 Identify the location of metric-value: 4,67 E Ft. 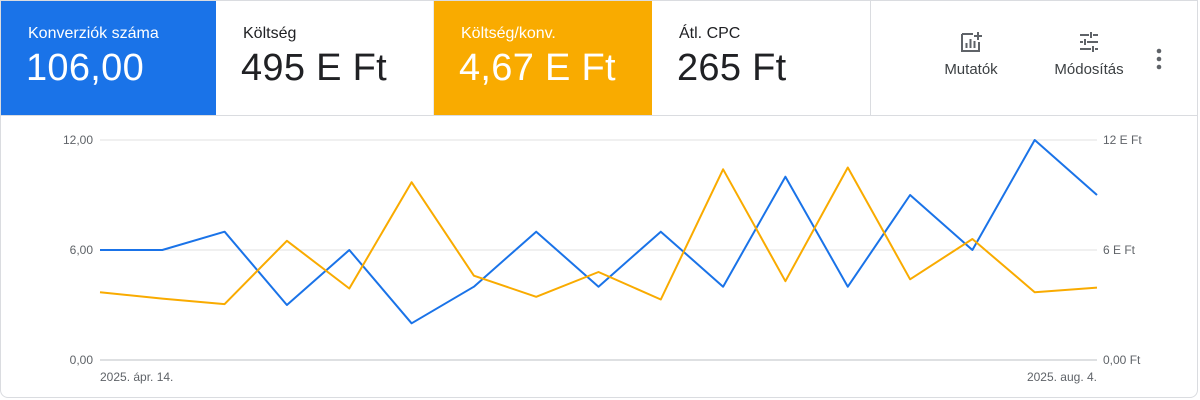
(537, 68).